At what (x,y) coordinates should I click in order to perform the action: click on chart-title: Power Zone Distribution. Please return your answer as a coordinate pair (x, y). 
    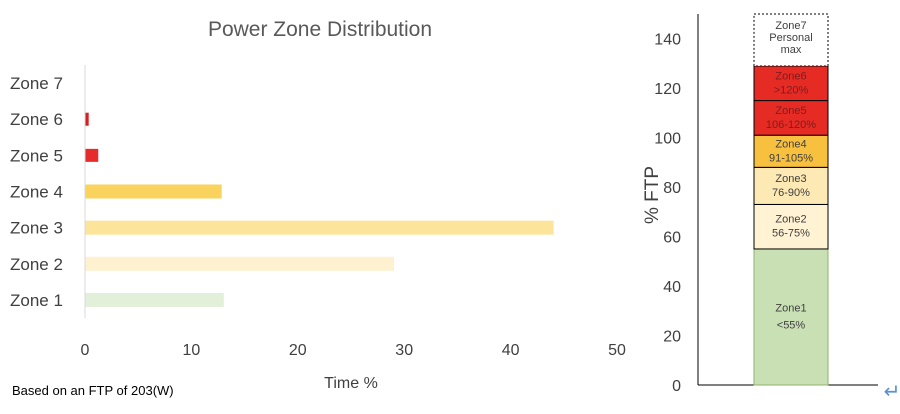
    Looking at the image, I should click on (320, 29).